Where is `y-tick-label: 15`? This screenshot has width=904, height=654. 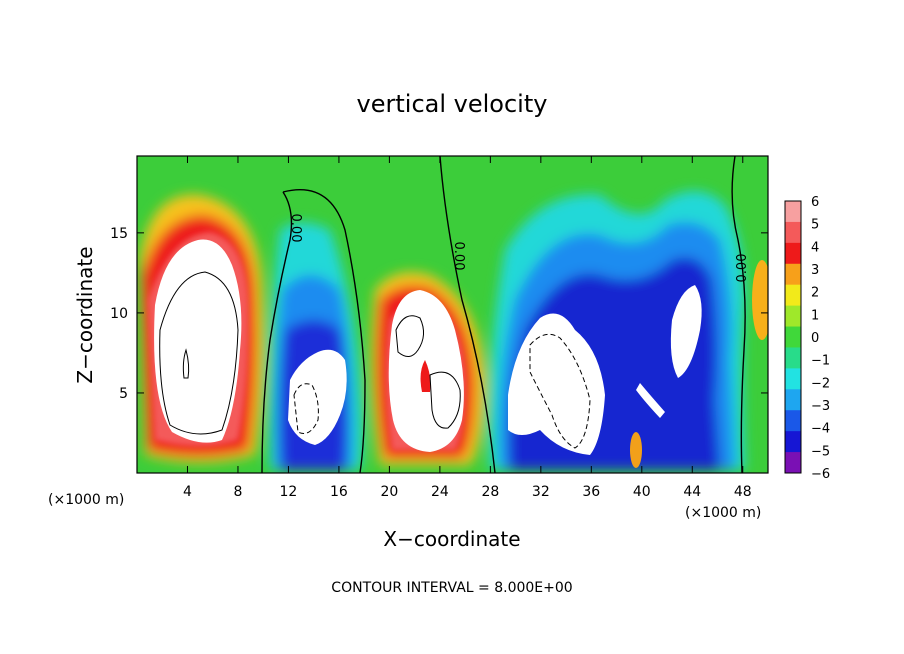 y-tick-label: 15 is located at coordinates (119, 234).